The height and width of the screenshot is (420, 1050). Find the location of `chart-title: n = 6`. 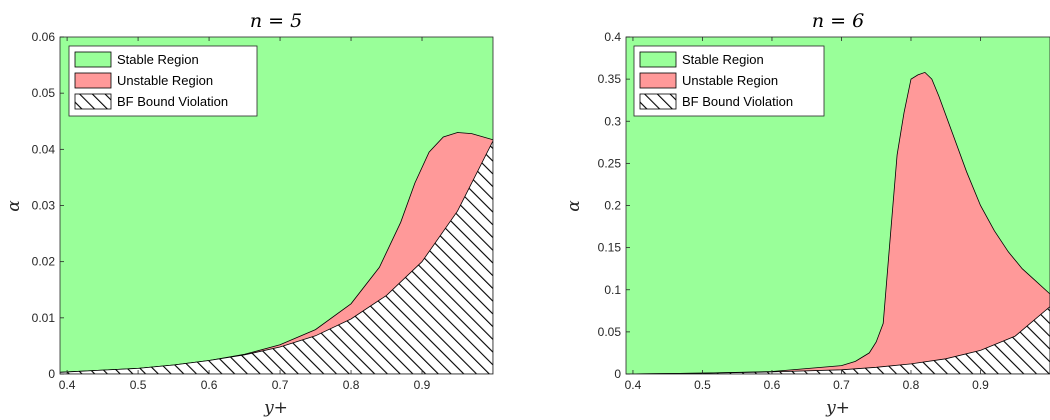

chart-title: n = 6 is located at coordinates (838, 21).